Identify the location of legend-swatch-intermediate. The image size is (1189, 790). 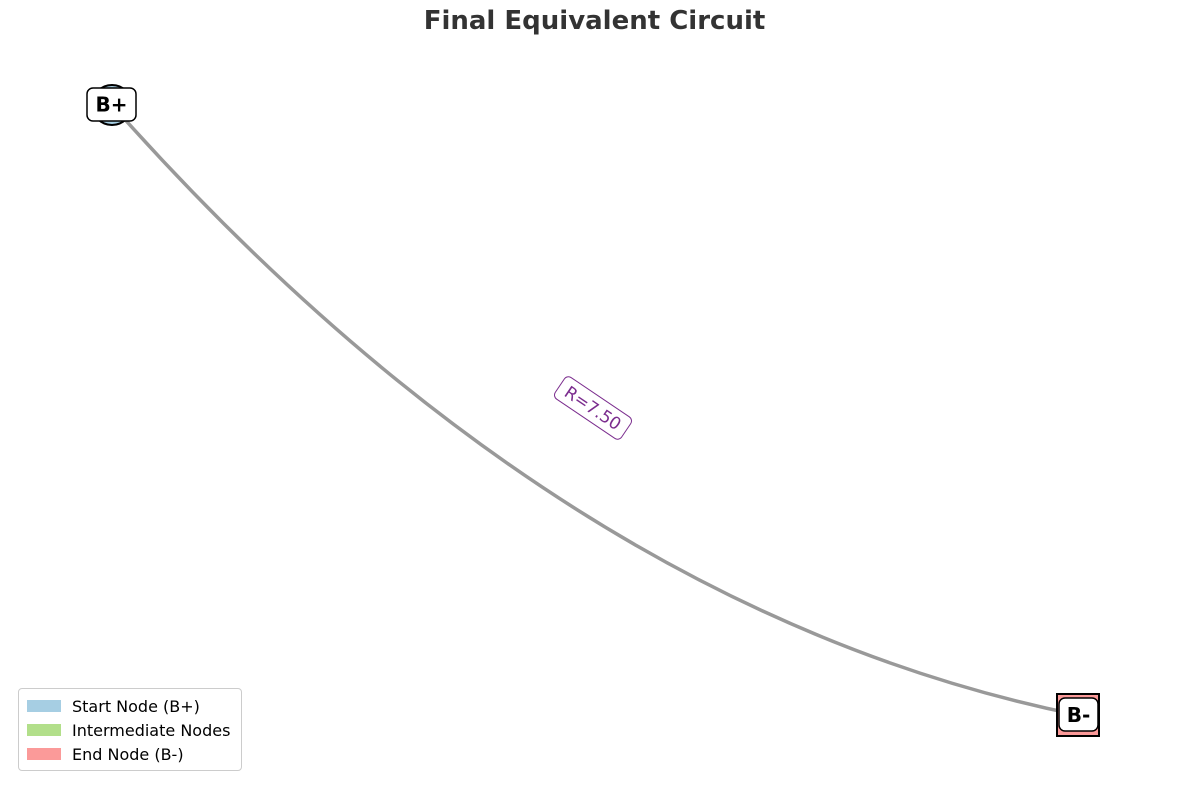
(44, 730).